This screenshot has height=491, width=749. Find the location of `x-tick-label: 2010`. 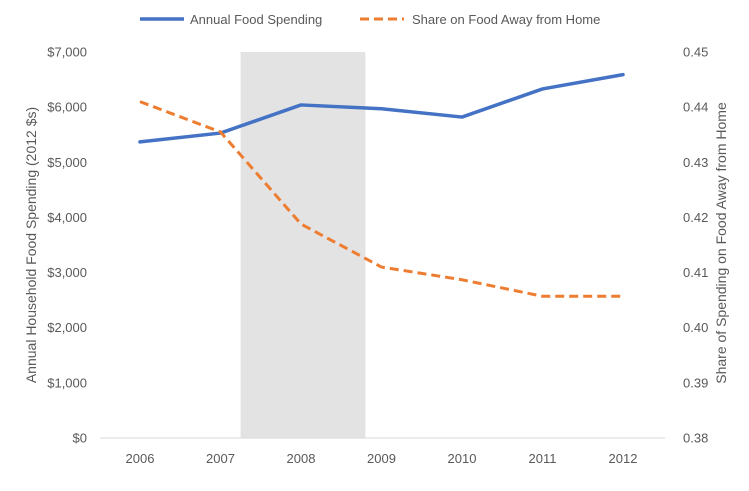

x-tick-label: 2010 is located at coordinates (462, 458).